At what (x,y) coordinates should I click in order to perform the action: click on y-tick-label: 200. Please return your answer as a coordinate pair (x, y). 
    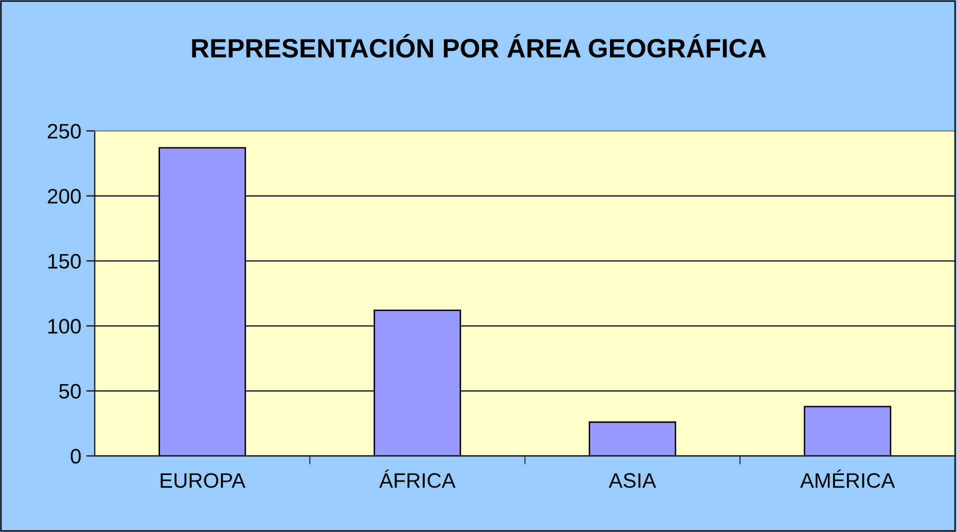
    Looking at the image, I should click on (64, 196).